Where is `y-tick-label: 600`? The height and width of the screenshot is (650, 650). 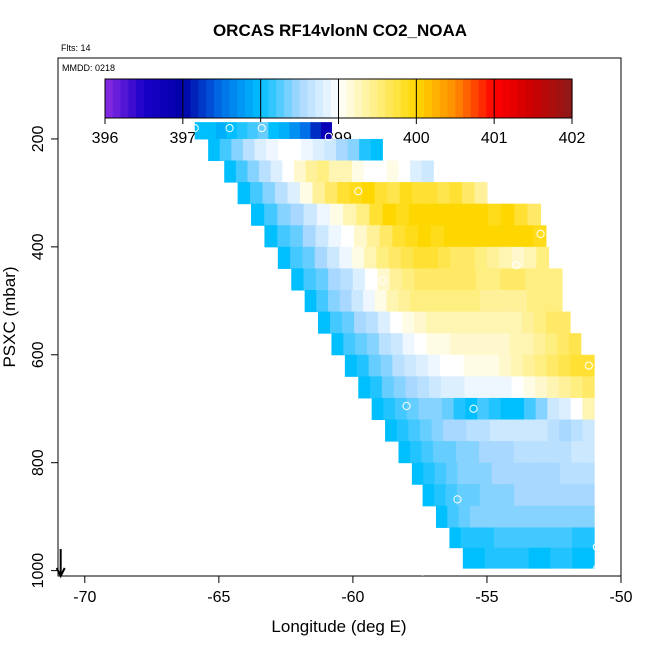
y-tick-label: 600 is located at coordinates (38, 354).